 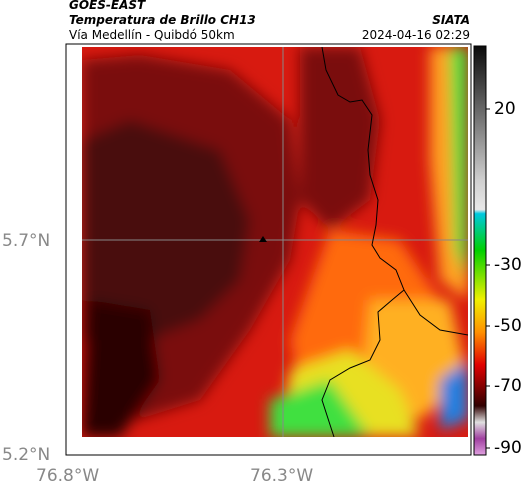 What do you see at coordinates (68, 476) in the screenshot?
I see `lon-label-1: 76.8°W` at bounding box center [68, 476].